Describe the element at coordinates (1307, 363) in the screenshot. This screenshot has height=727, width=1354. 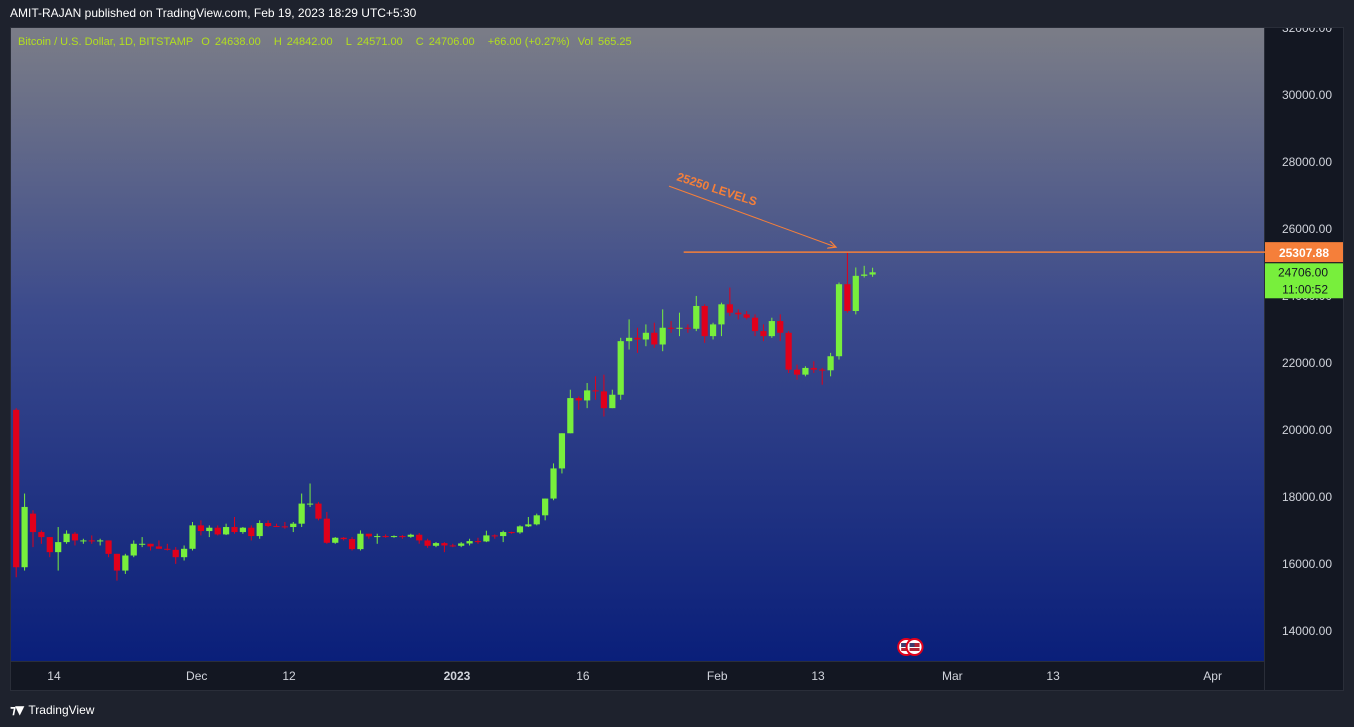
I see `price-tick-label: 22000.00` at that location.